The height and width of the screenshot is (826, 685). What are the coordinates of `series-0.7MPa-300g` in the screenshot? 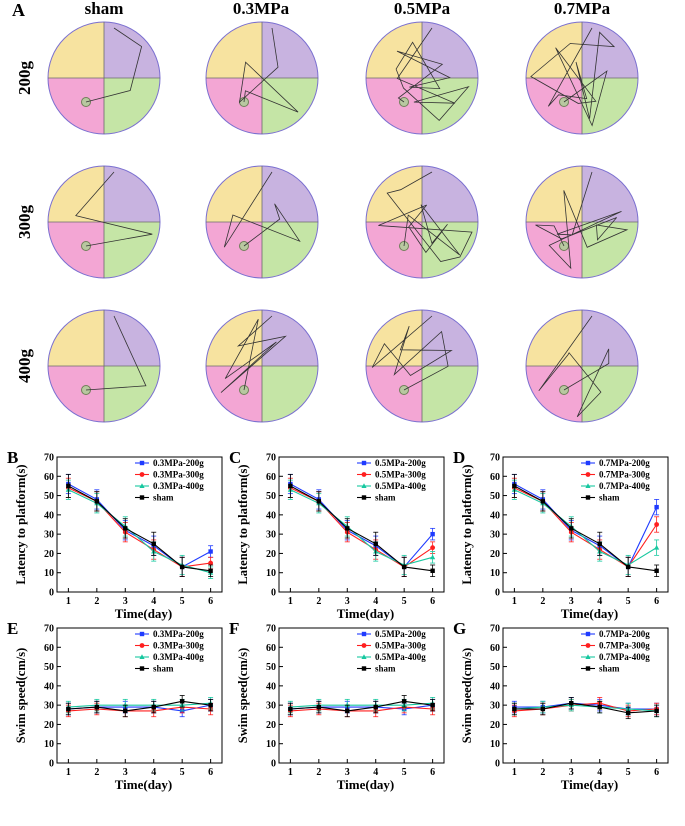 It's located at (585, 527).